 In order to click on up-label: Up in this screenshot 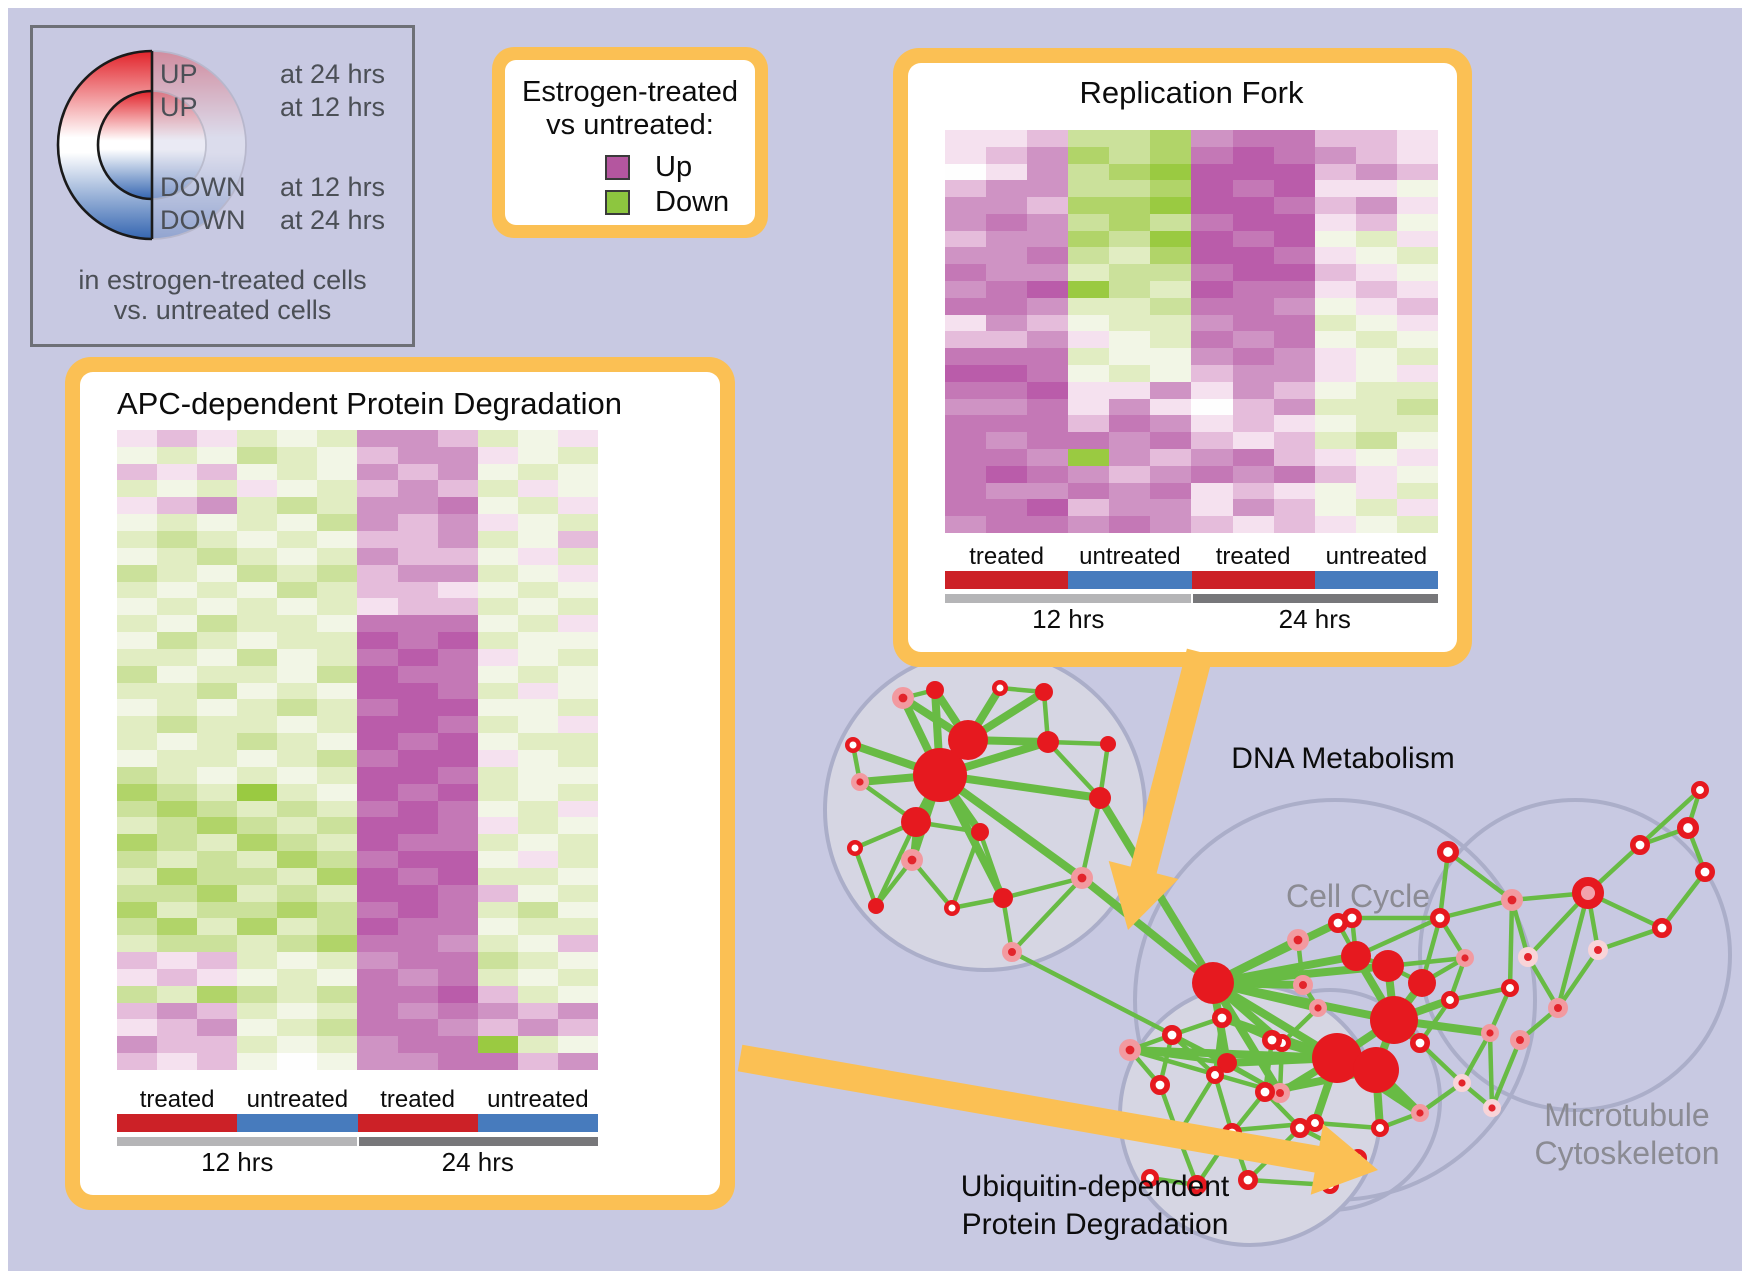, I will do `click(674, 167)`.